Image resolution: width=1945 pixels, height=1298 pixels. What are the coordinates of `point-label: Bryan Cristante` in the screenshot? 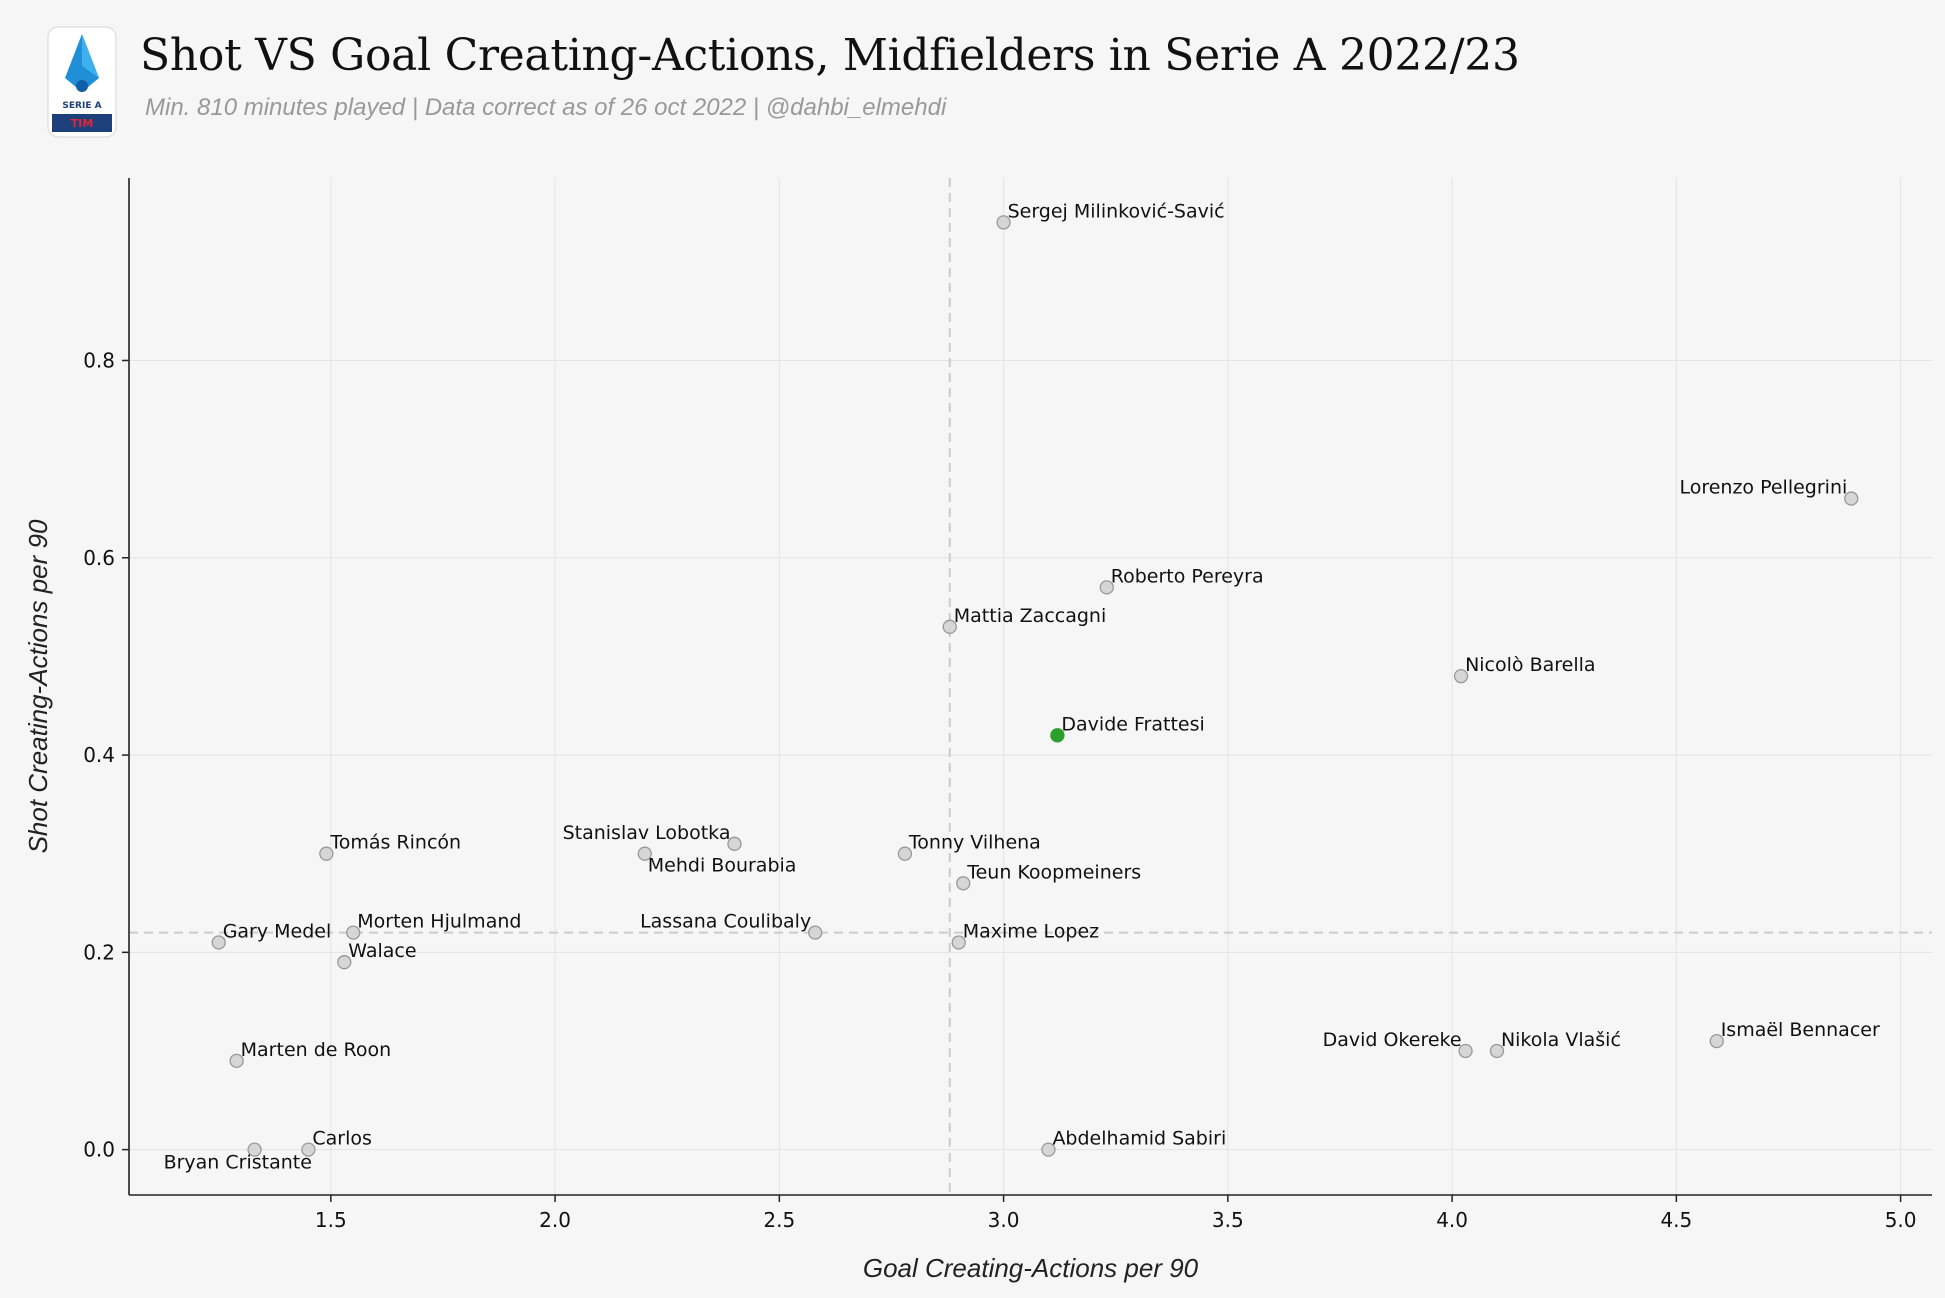 It's located at (238, 1163).